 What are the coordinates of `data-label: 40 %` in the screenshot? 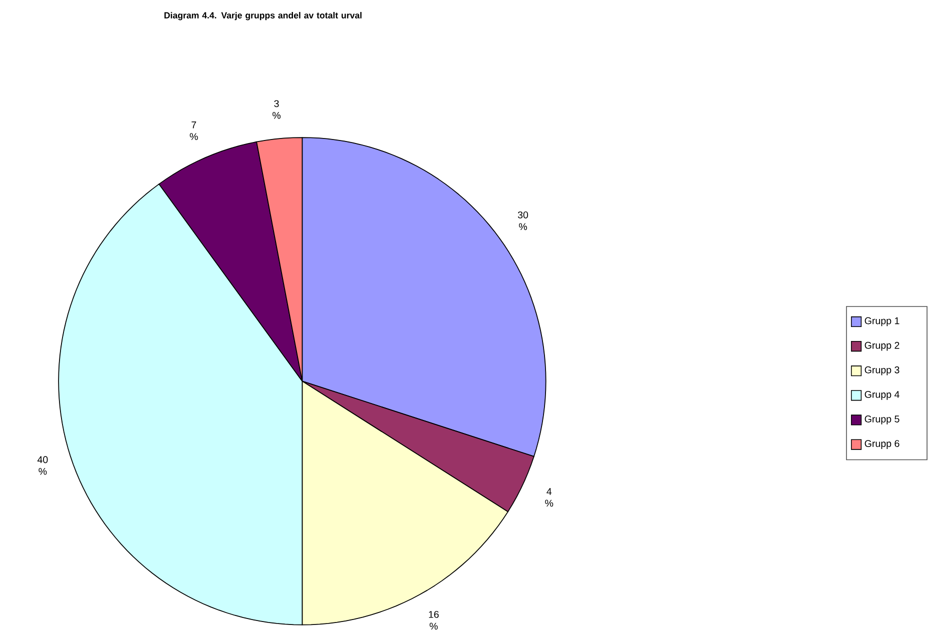 It's located at (42, 466).